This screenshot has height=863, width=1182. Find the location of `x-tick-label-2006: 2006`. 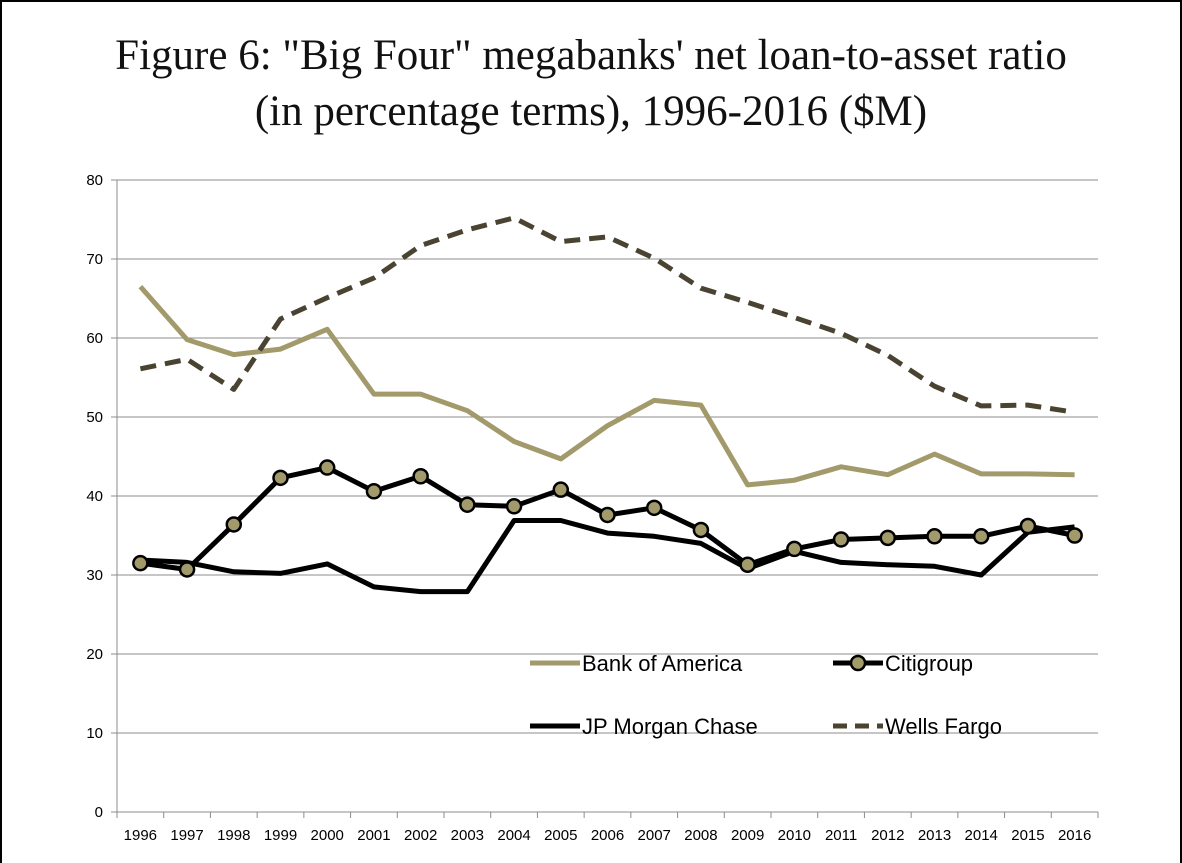

x-tick-label-2006: 2006 is located at coordinates (607, 835).